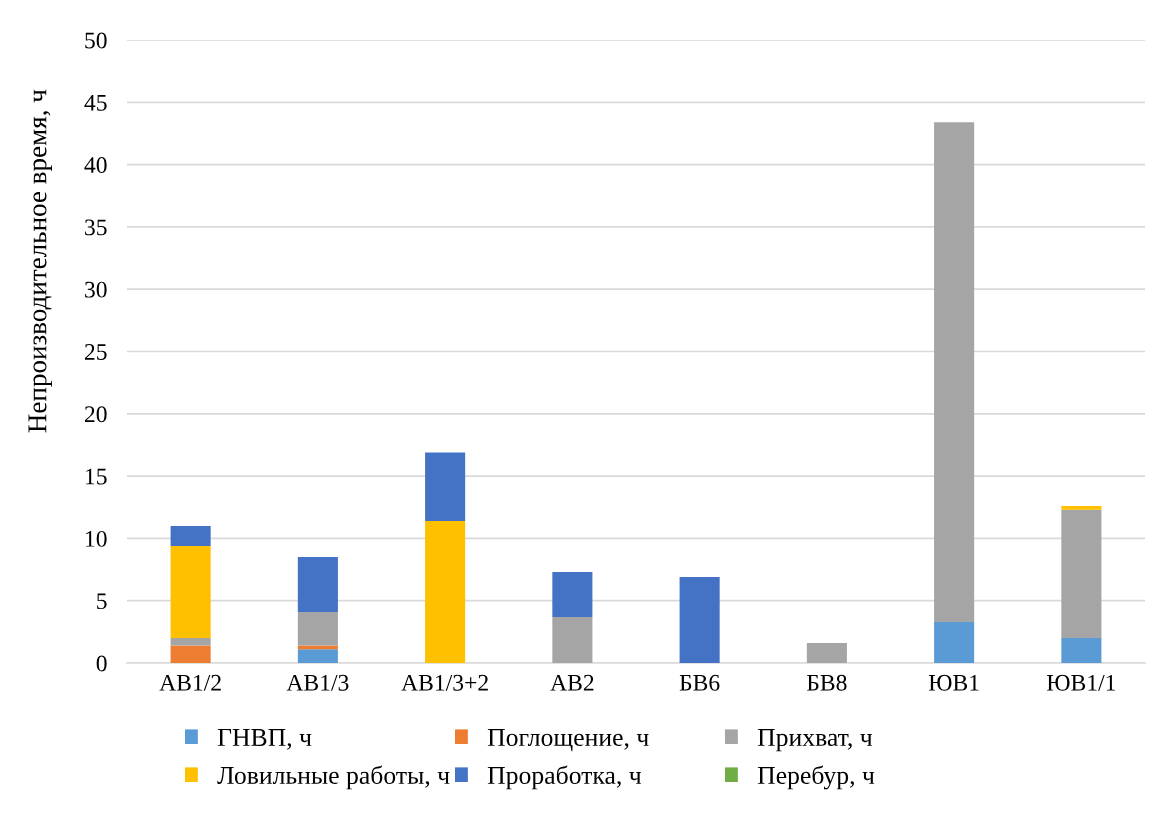 The width and height of the screenshot is (1165, 818). What do you see at coordinates (827, 682) in the screenshot?
I see `x-tick-label: БВ8` at bounding box center [827, 682].